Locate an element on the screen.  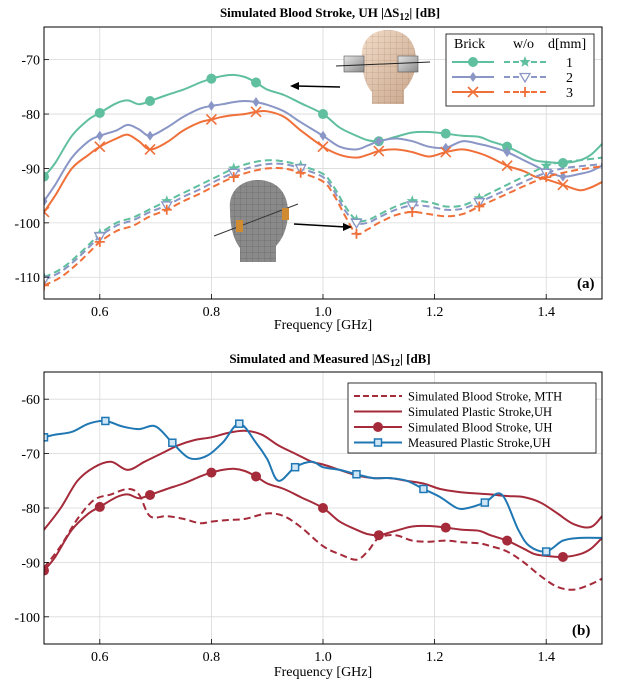
x-axis-label-a: Frequency [GHz] is located at coordinates (323, 325).